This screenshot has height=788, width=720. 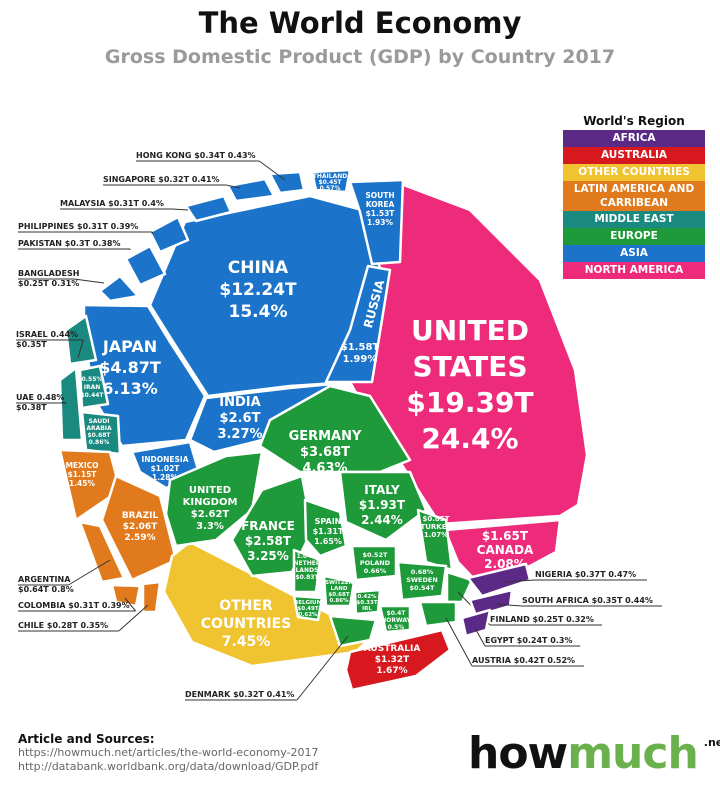 I want to click on cell-label: SAUDI, so click(x=99, y=421).